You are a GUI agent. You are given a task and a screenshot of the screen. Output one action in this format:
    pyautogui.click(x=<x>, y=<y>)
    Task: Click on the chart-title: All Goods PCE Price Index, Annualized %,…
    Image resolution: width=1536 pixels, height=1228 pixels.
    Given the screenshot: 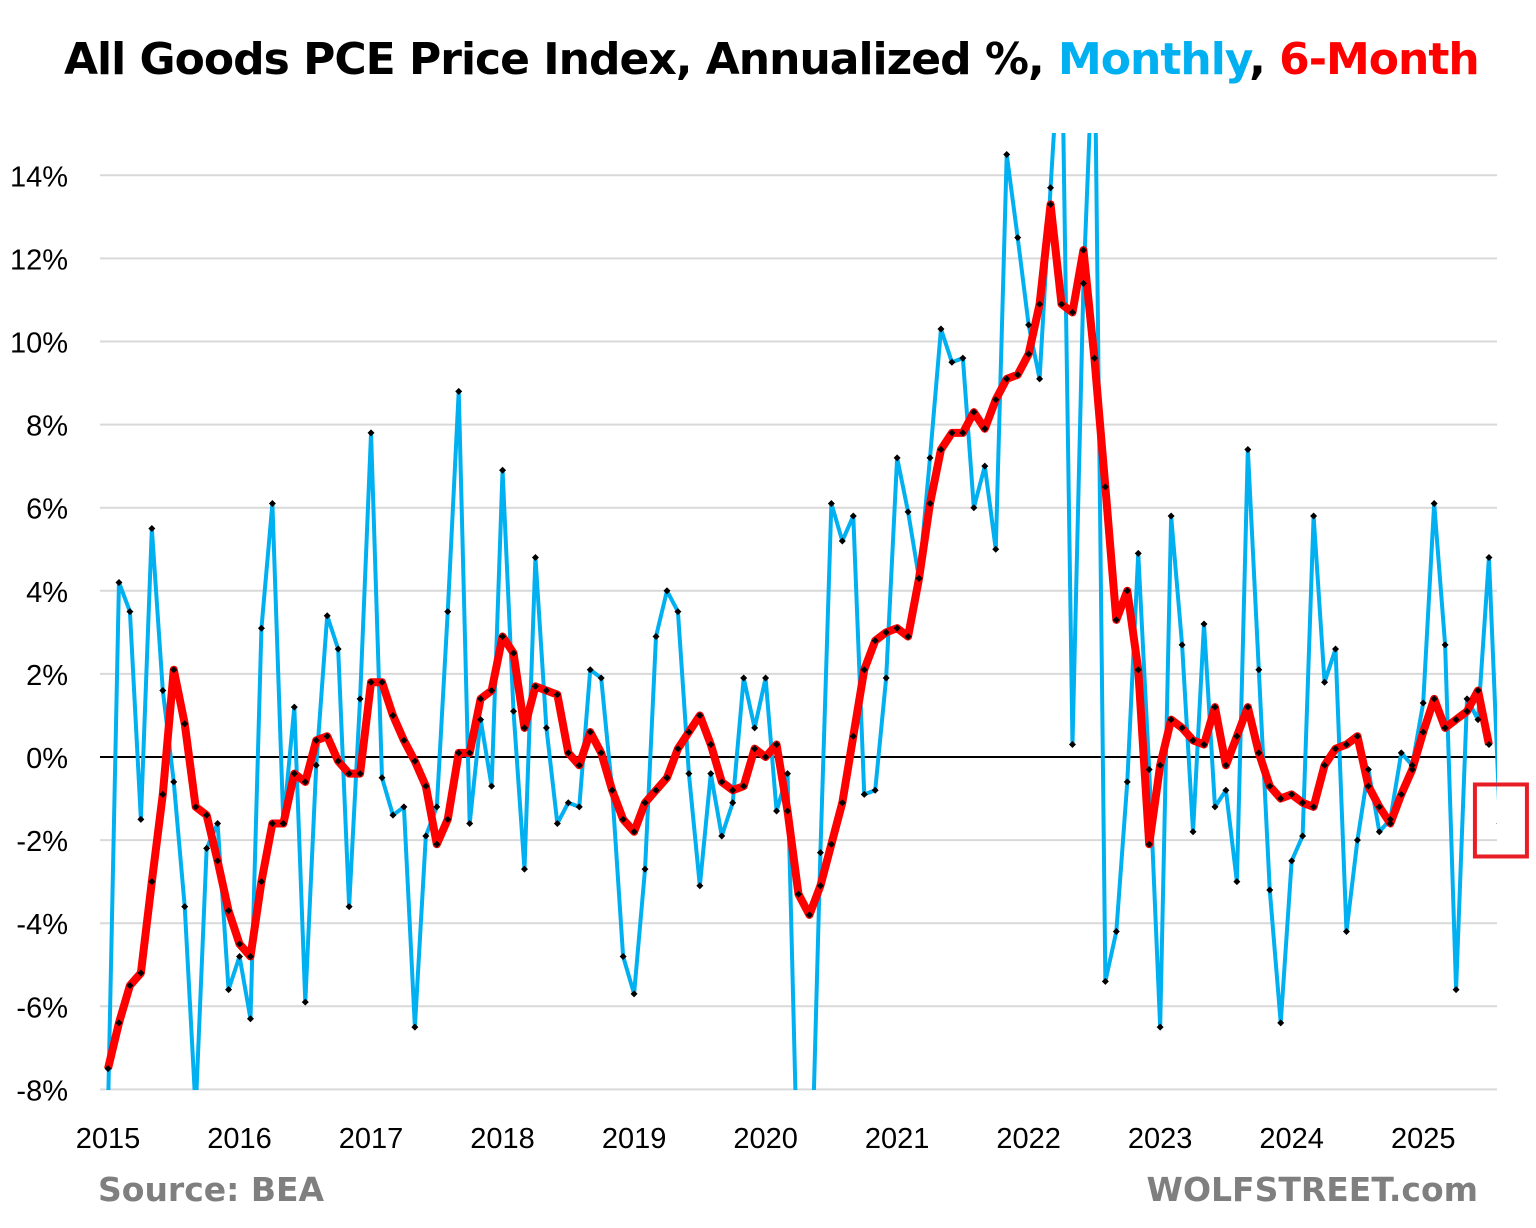 What is the action you would take?
    pyautogui.click(x=772, y=59)
    